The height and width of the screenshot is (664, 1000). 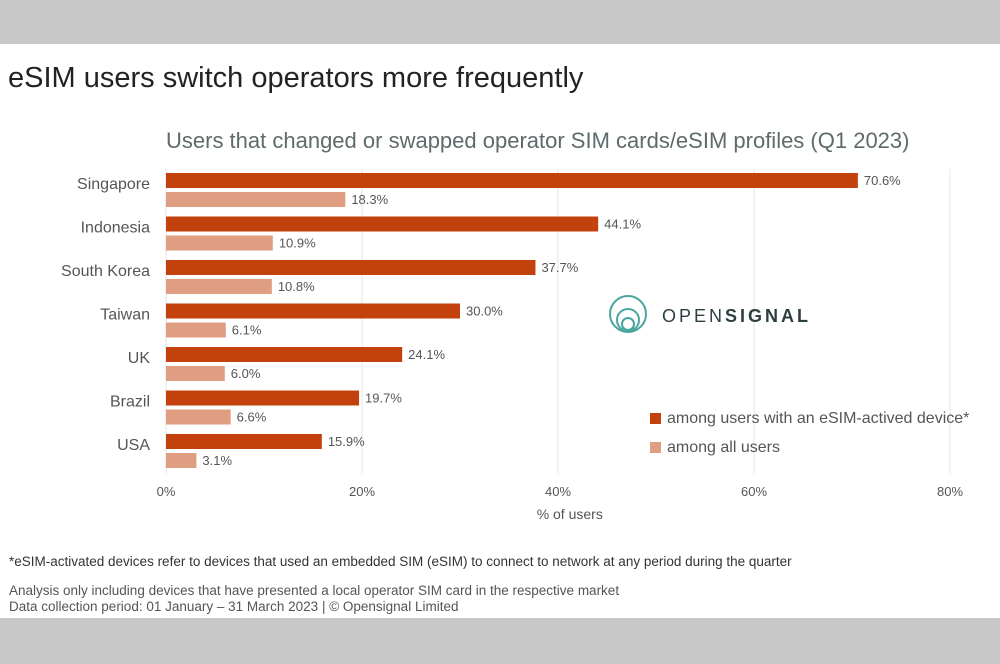 I want to click on x-tick-label: 20%, so click(x=362, y=491).